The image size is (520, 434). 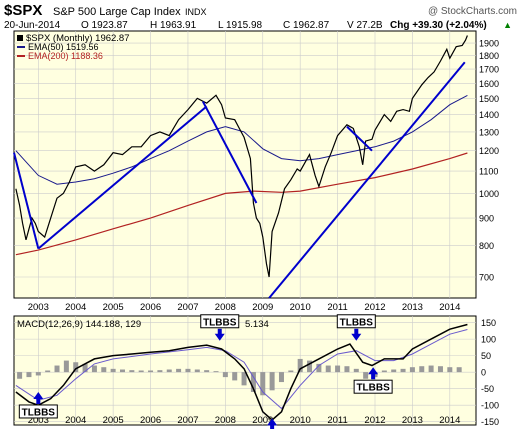 I want to click on price-y-tick-label: 1200, so click(x=489, y=151).